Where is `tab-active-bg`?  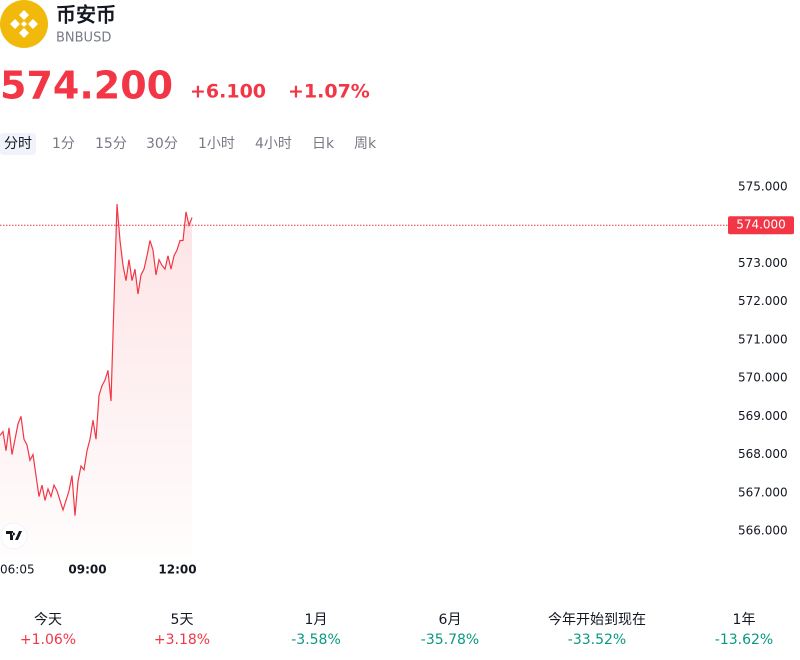
tab-active-bg is located at coordinates (18, 144).